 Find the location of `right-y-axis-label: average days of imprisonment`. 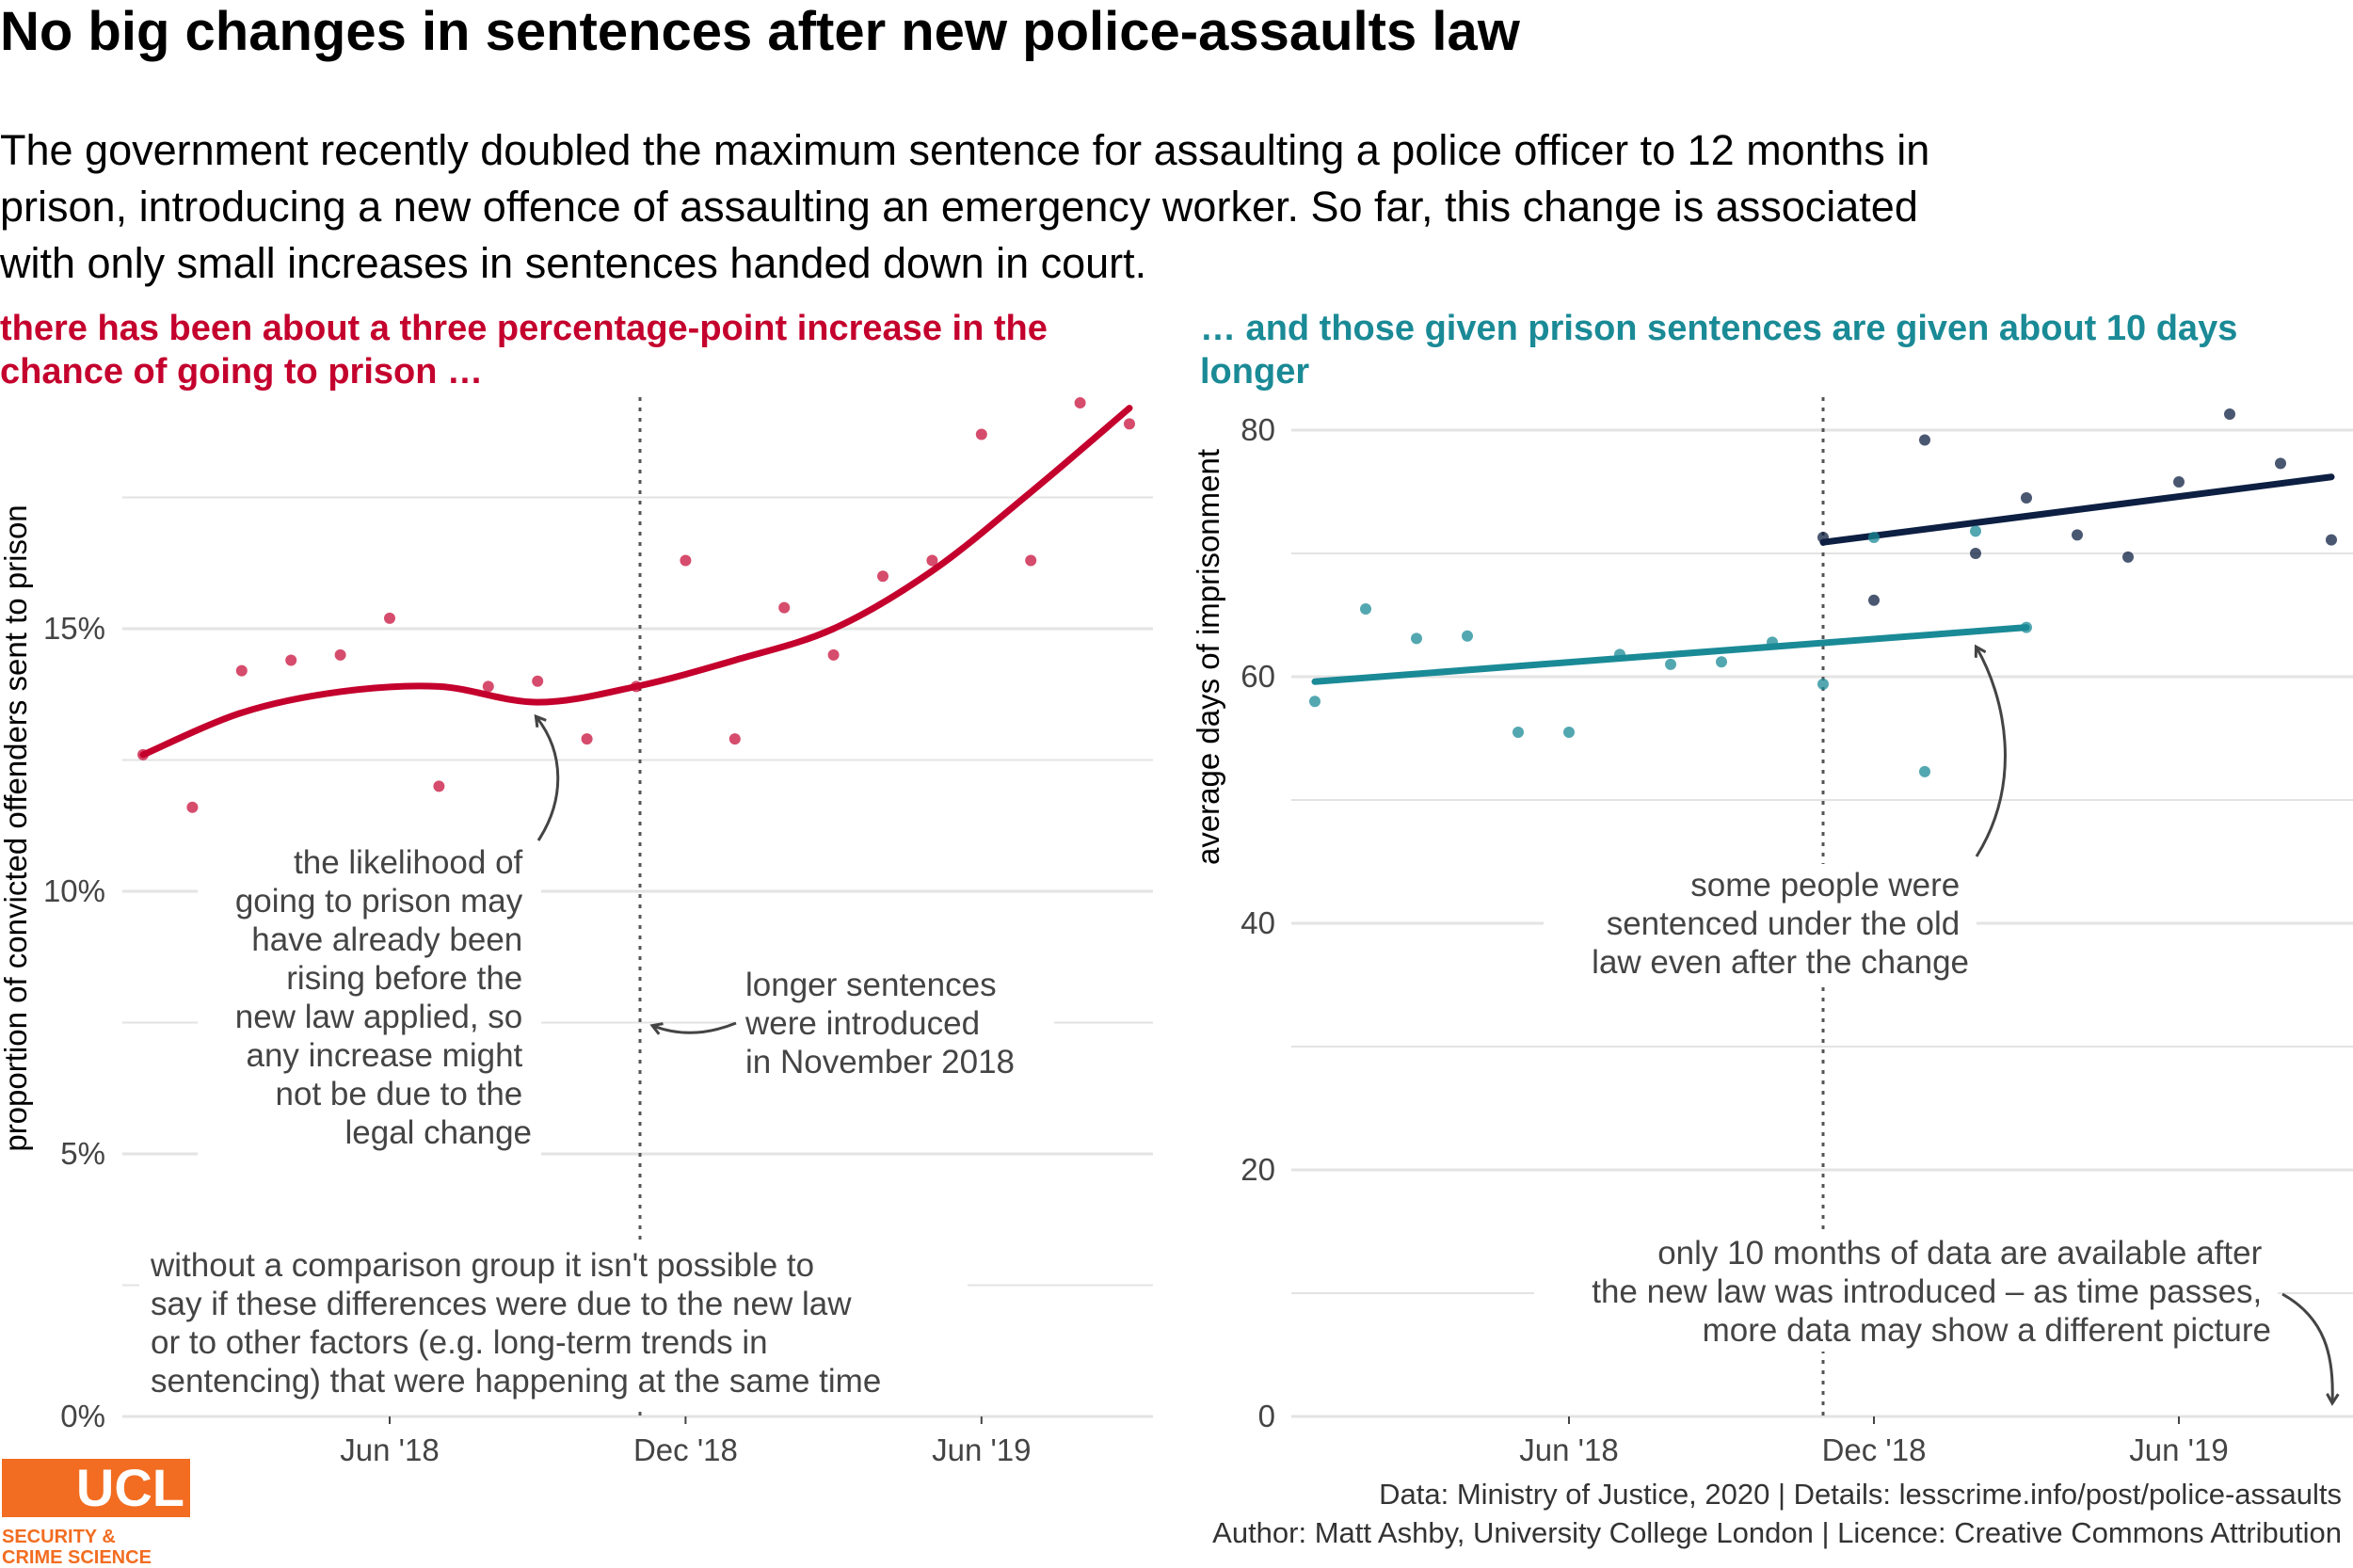

right-y-axis-label: average days of imprisonment is located at coordinates (1208, 657).